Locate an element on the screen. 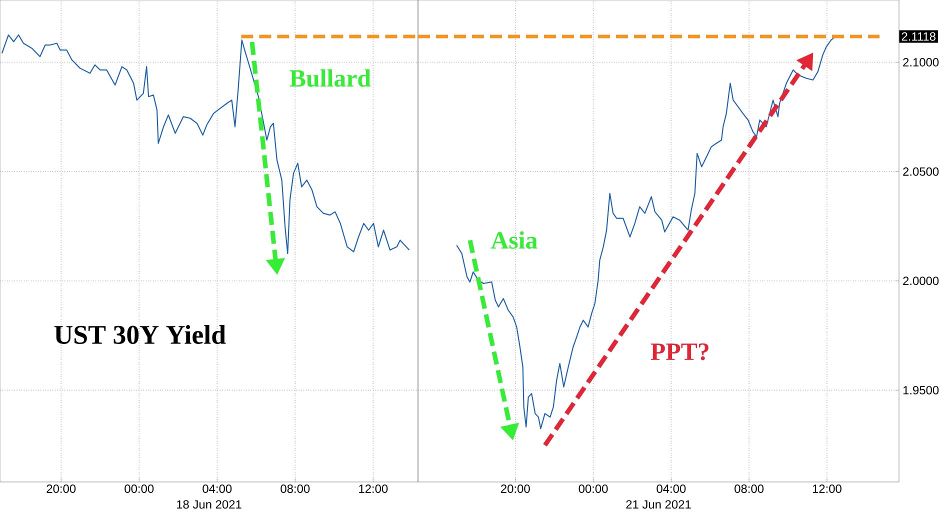 The image size is (948, 515). y-tick-label: 2.0500 is located at coordinates (921, 171).